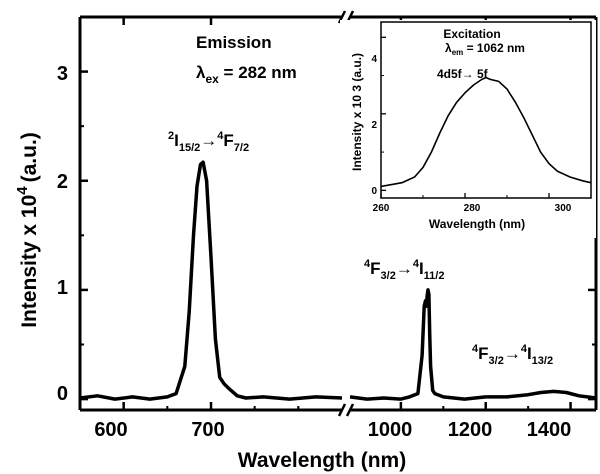 This screenshot has width=600, height=474. What do you see at coordinates (374, 59) in the screenshot?
I see `inset-ytick-label: 4` at bounding box center [374, 59].